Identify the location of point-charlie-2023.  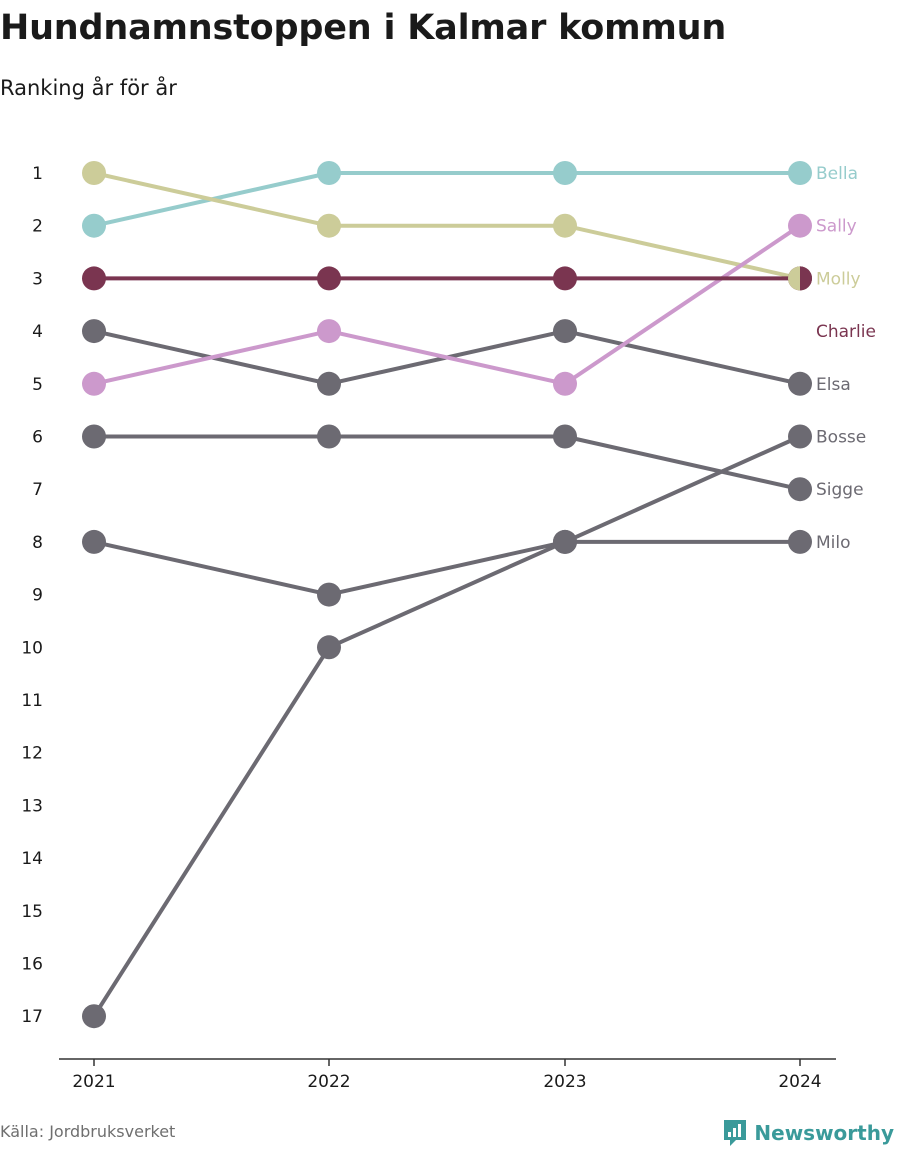
(565, 278).